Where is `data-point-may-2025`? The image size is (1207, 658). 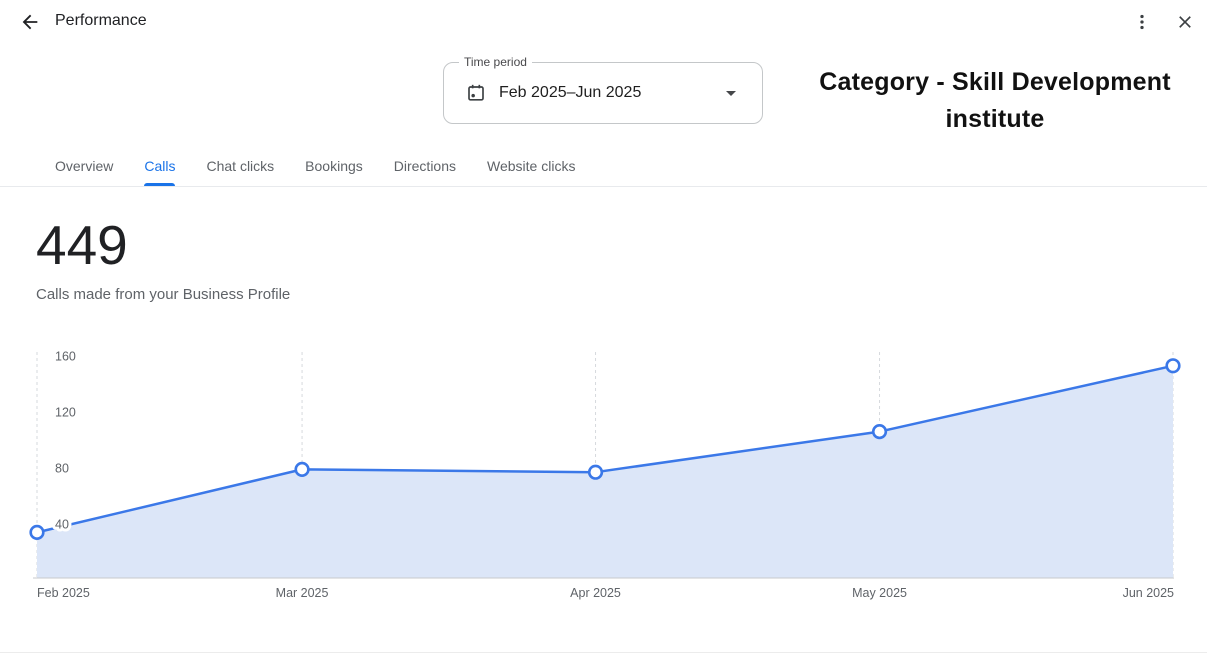
data-point-may-2025 is located at coordinates (879, 432).